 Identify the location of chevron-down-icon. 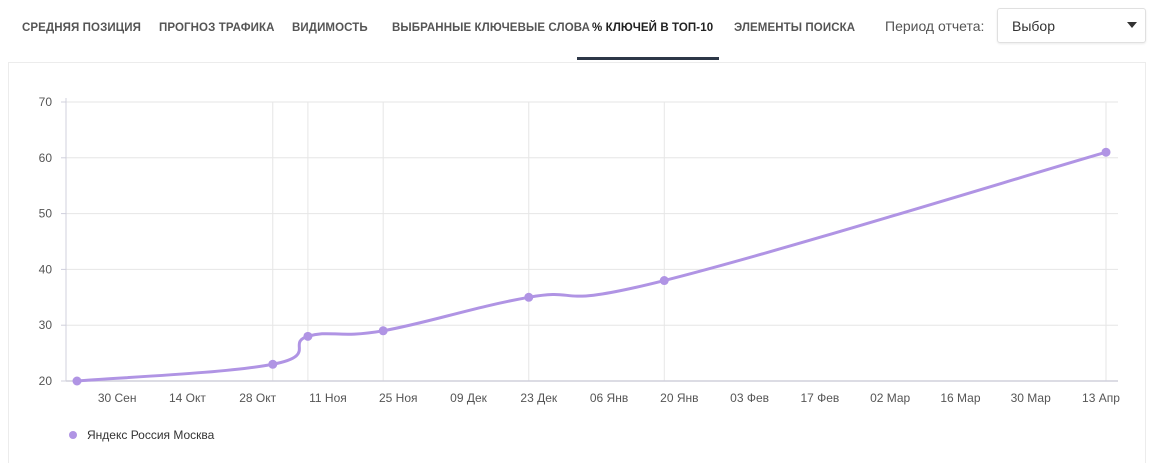
(1132, 25).